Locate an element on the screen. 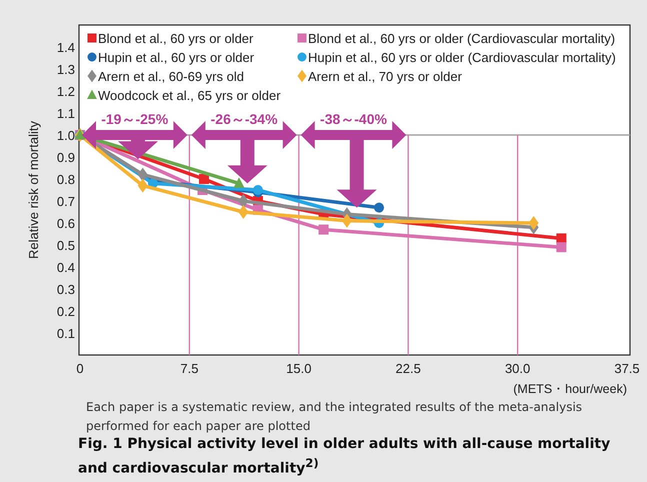 The height and width of the screenshot is (482, 647). x-tick-label: 0 is located at coordinates (80, 368).